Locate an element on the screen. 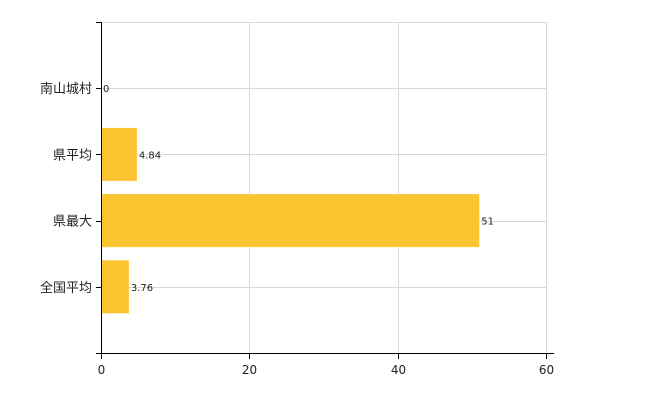  category-label: 全国平均 is located at coordinates (66, 288).